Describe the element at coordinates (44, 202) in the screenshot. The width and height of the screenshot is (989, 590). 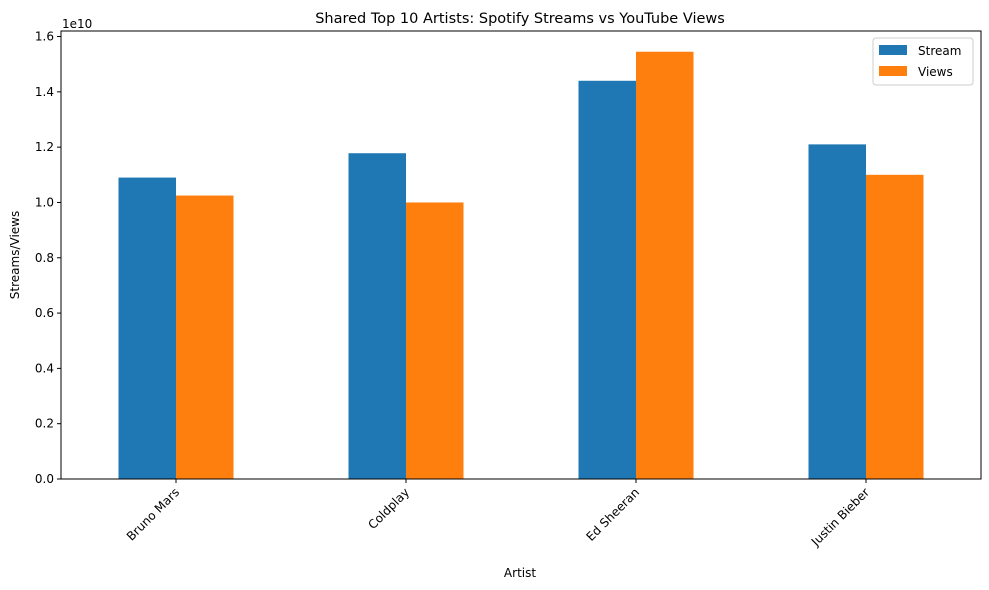
I see `y-tick-label: 1.0` at that location.